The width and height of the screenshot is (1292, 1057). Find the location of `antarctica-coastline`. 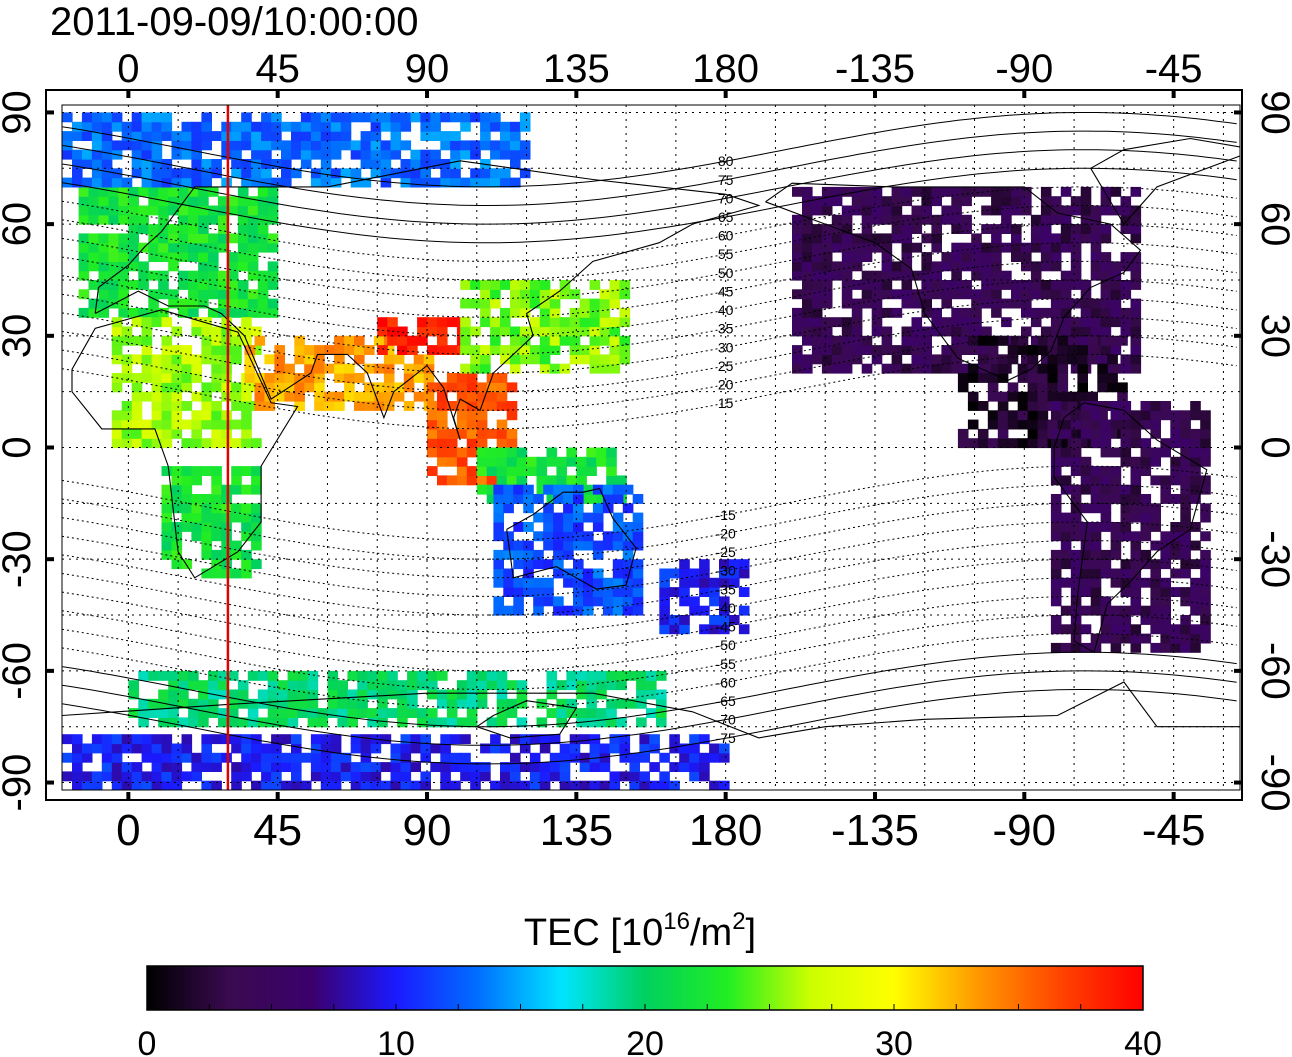

antarctica-coastline is located at coordinates (651, 710).